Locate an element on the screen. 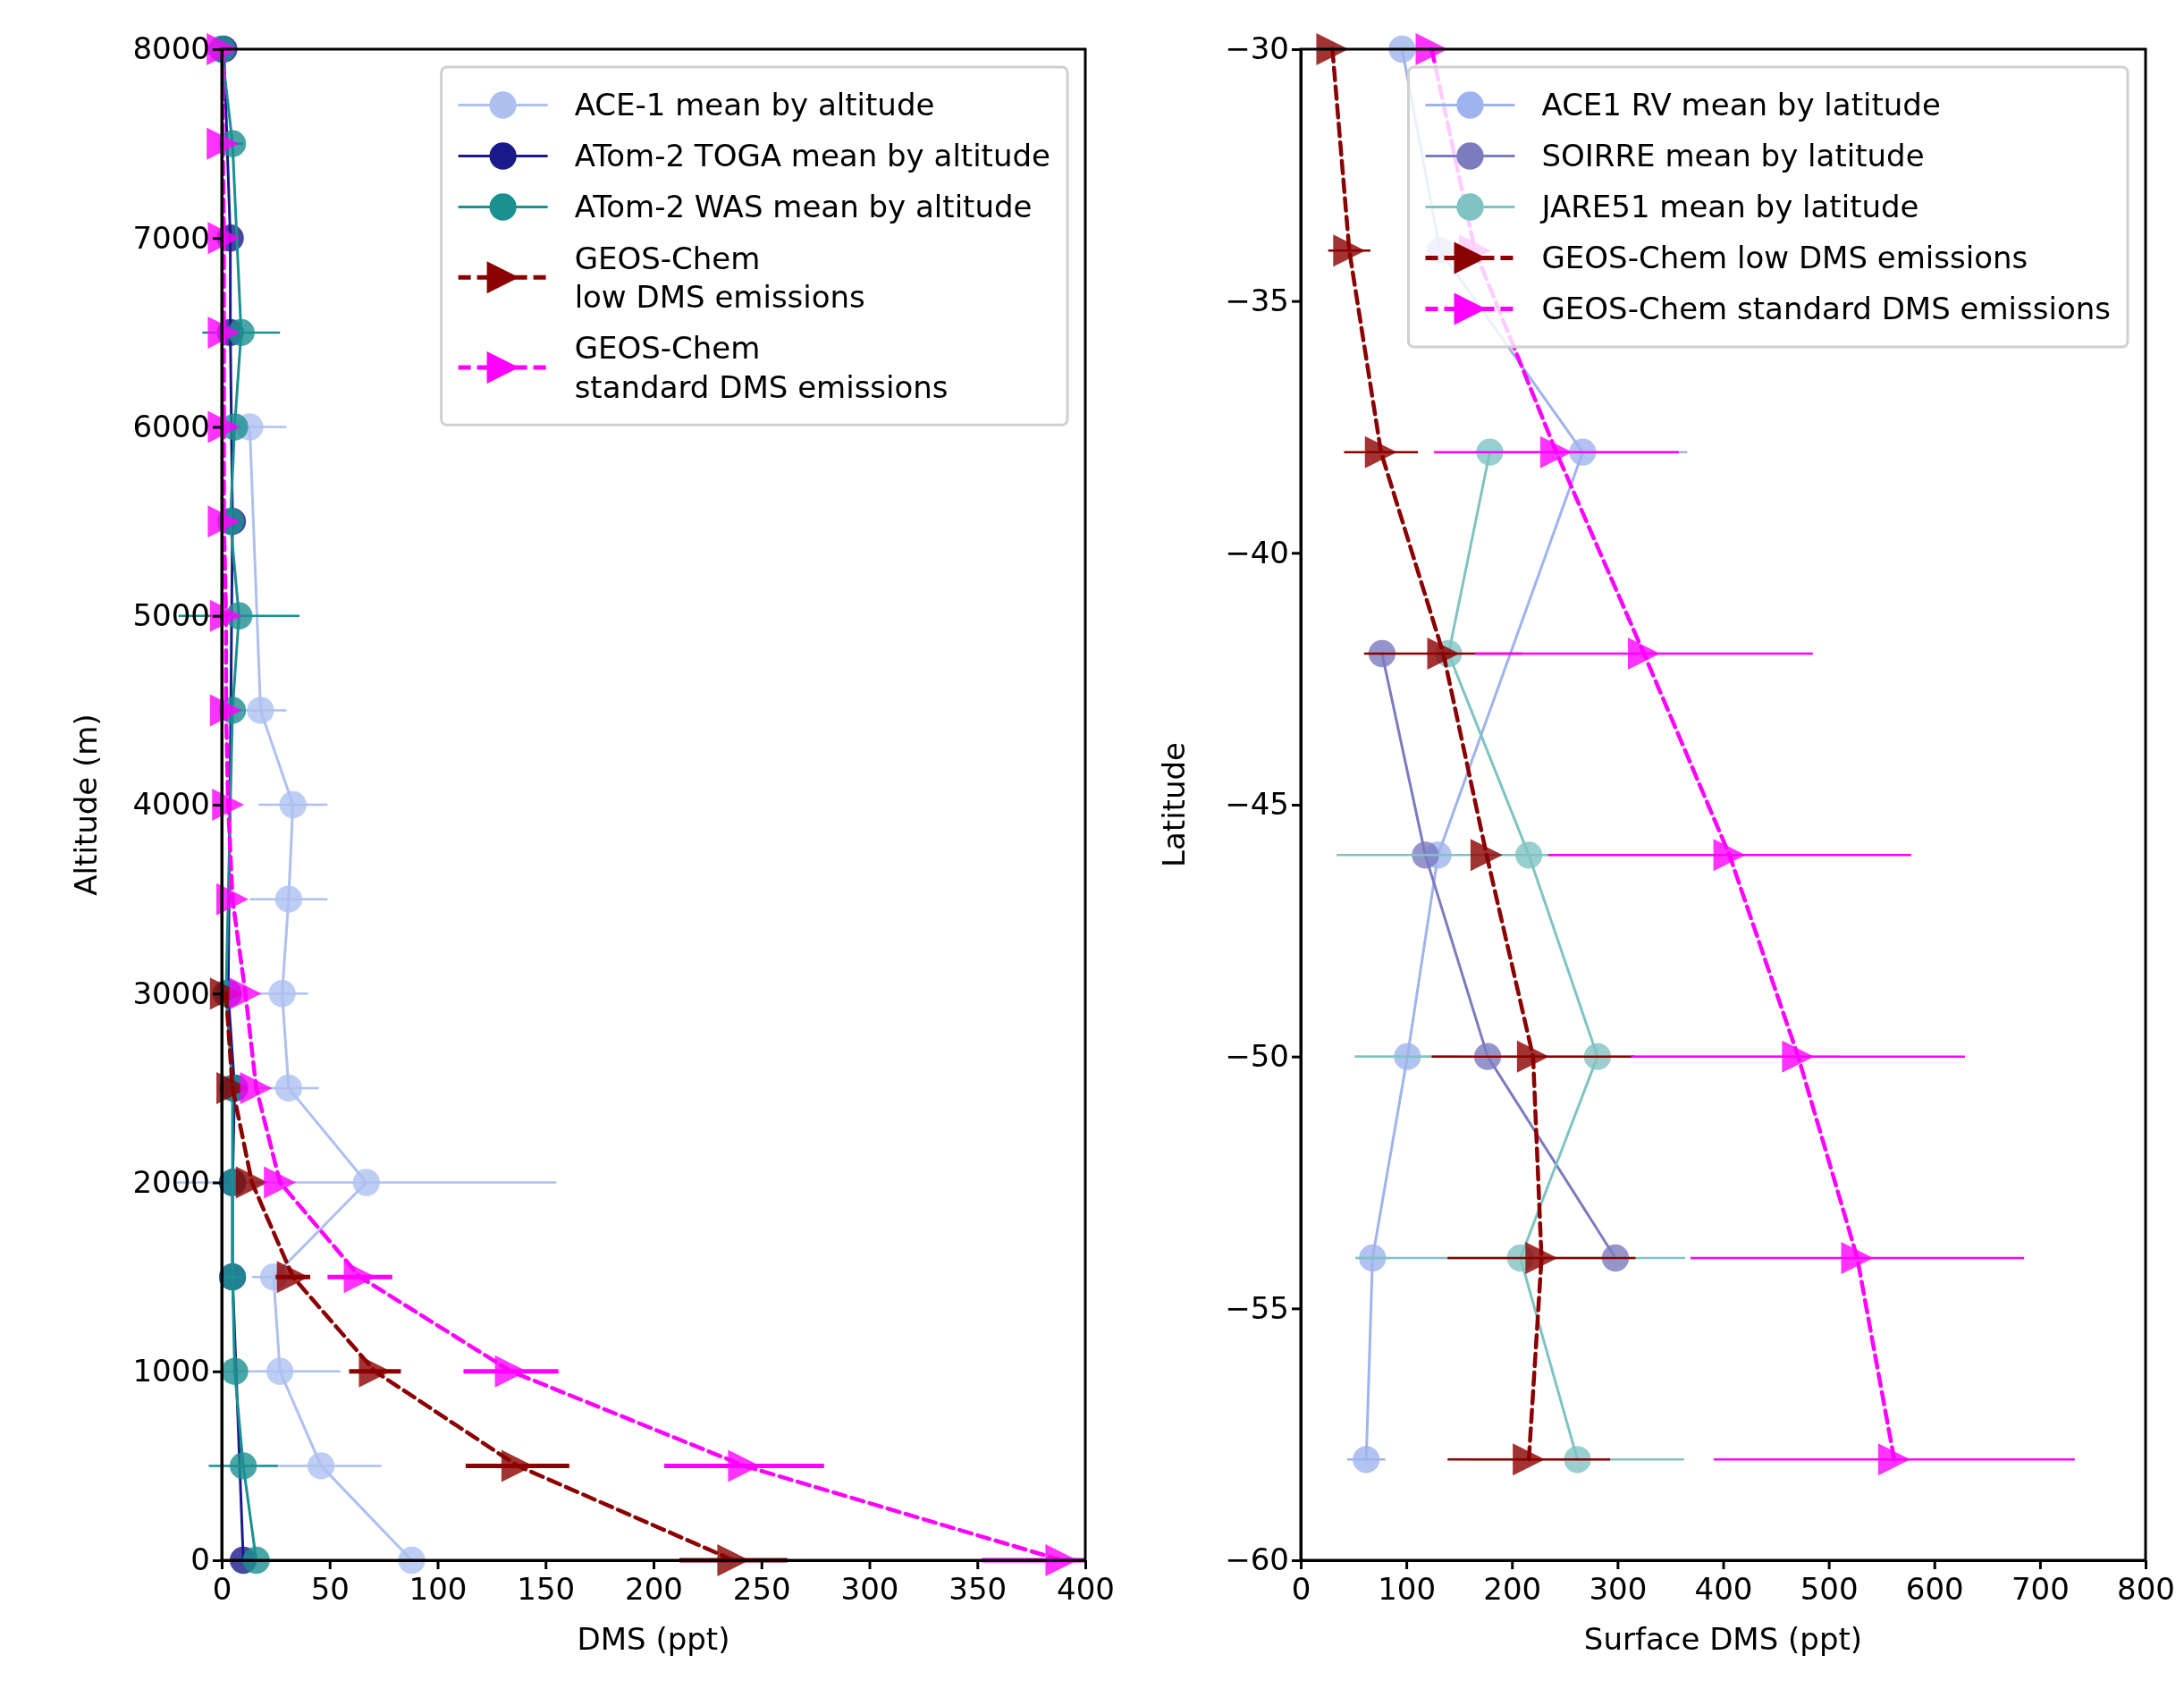 The width and height of the screenshot is (2184, 1689). x-tick-label: 500 is located at coordinates (1829, 1588).